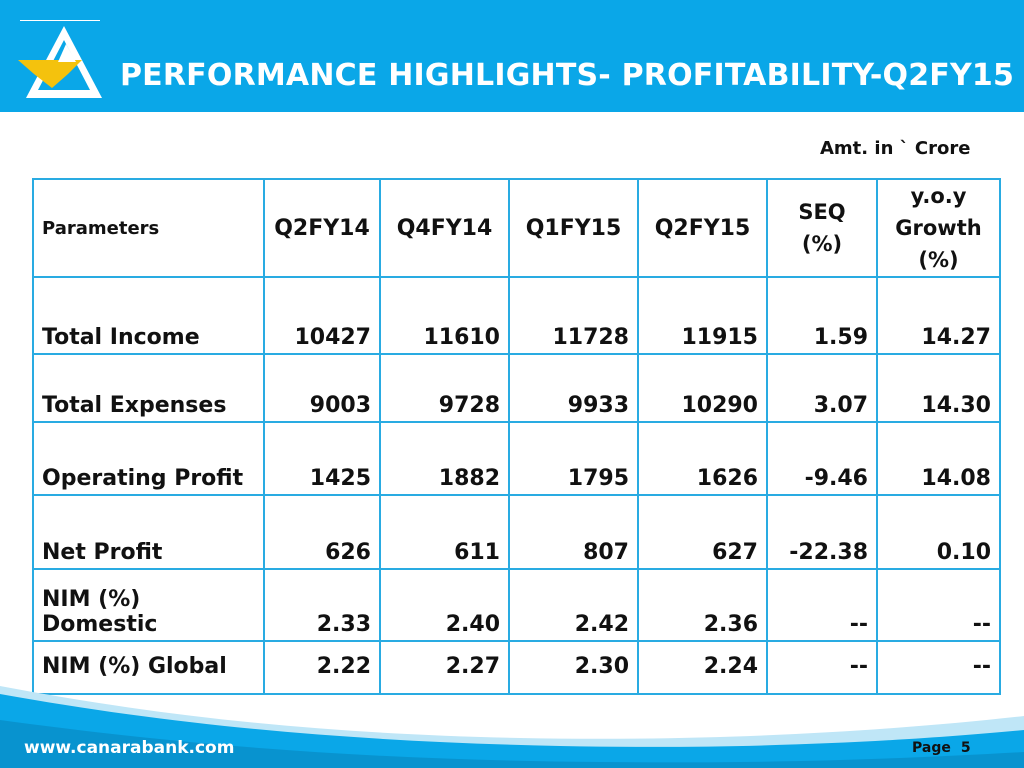 The height and width of the screenshot is (768, 1024). What do you see at coordinates (822, 532) in the screenshot?
I see `cell-seq: -22.38` at bounding box center [822, 532].